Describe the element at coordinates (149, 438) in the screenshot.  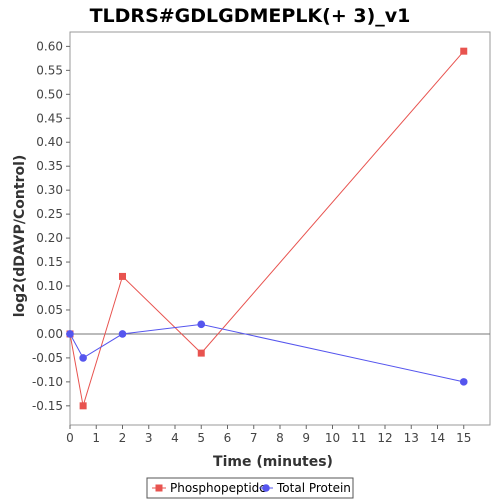
I see `x-tick-label: 3` at that location.